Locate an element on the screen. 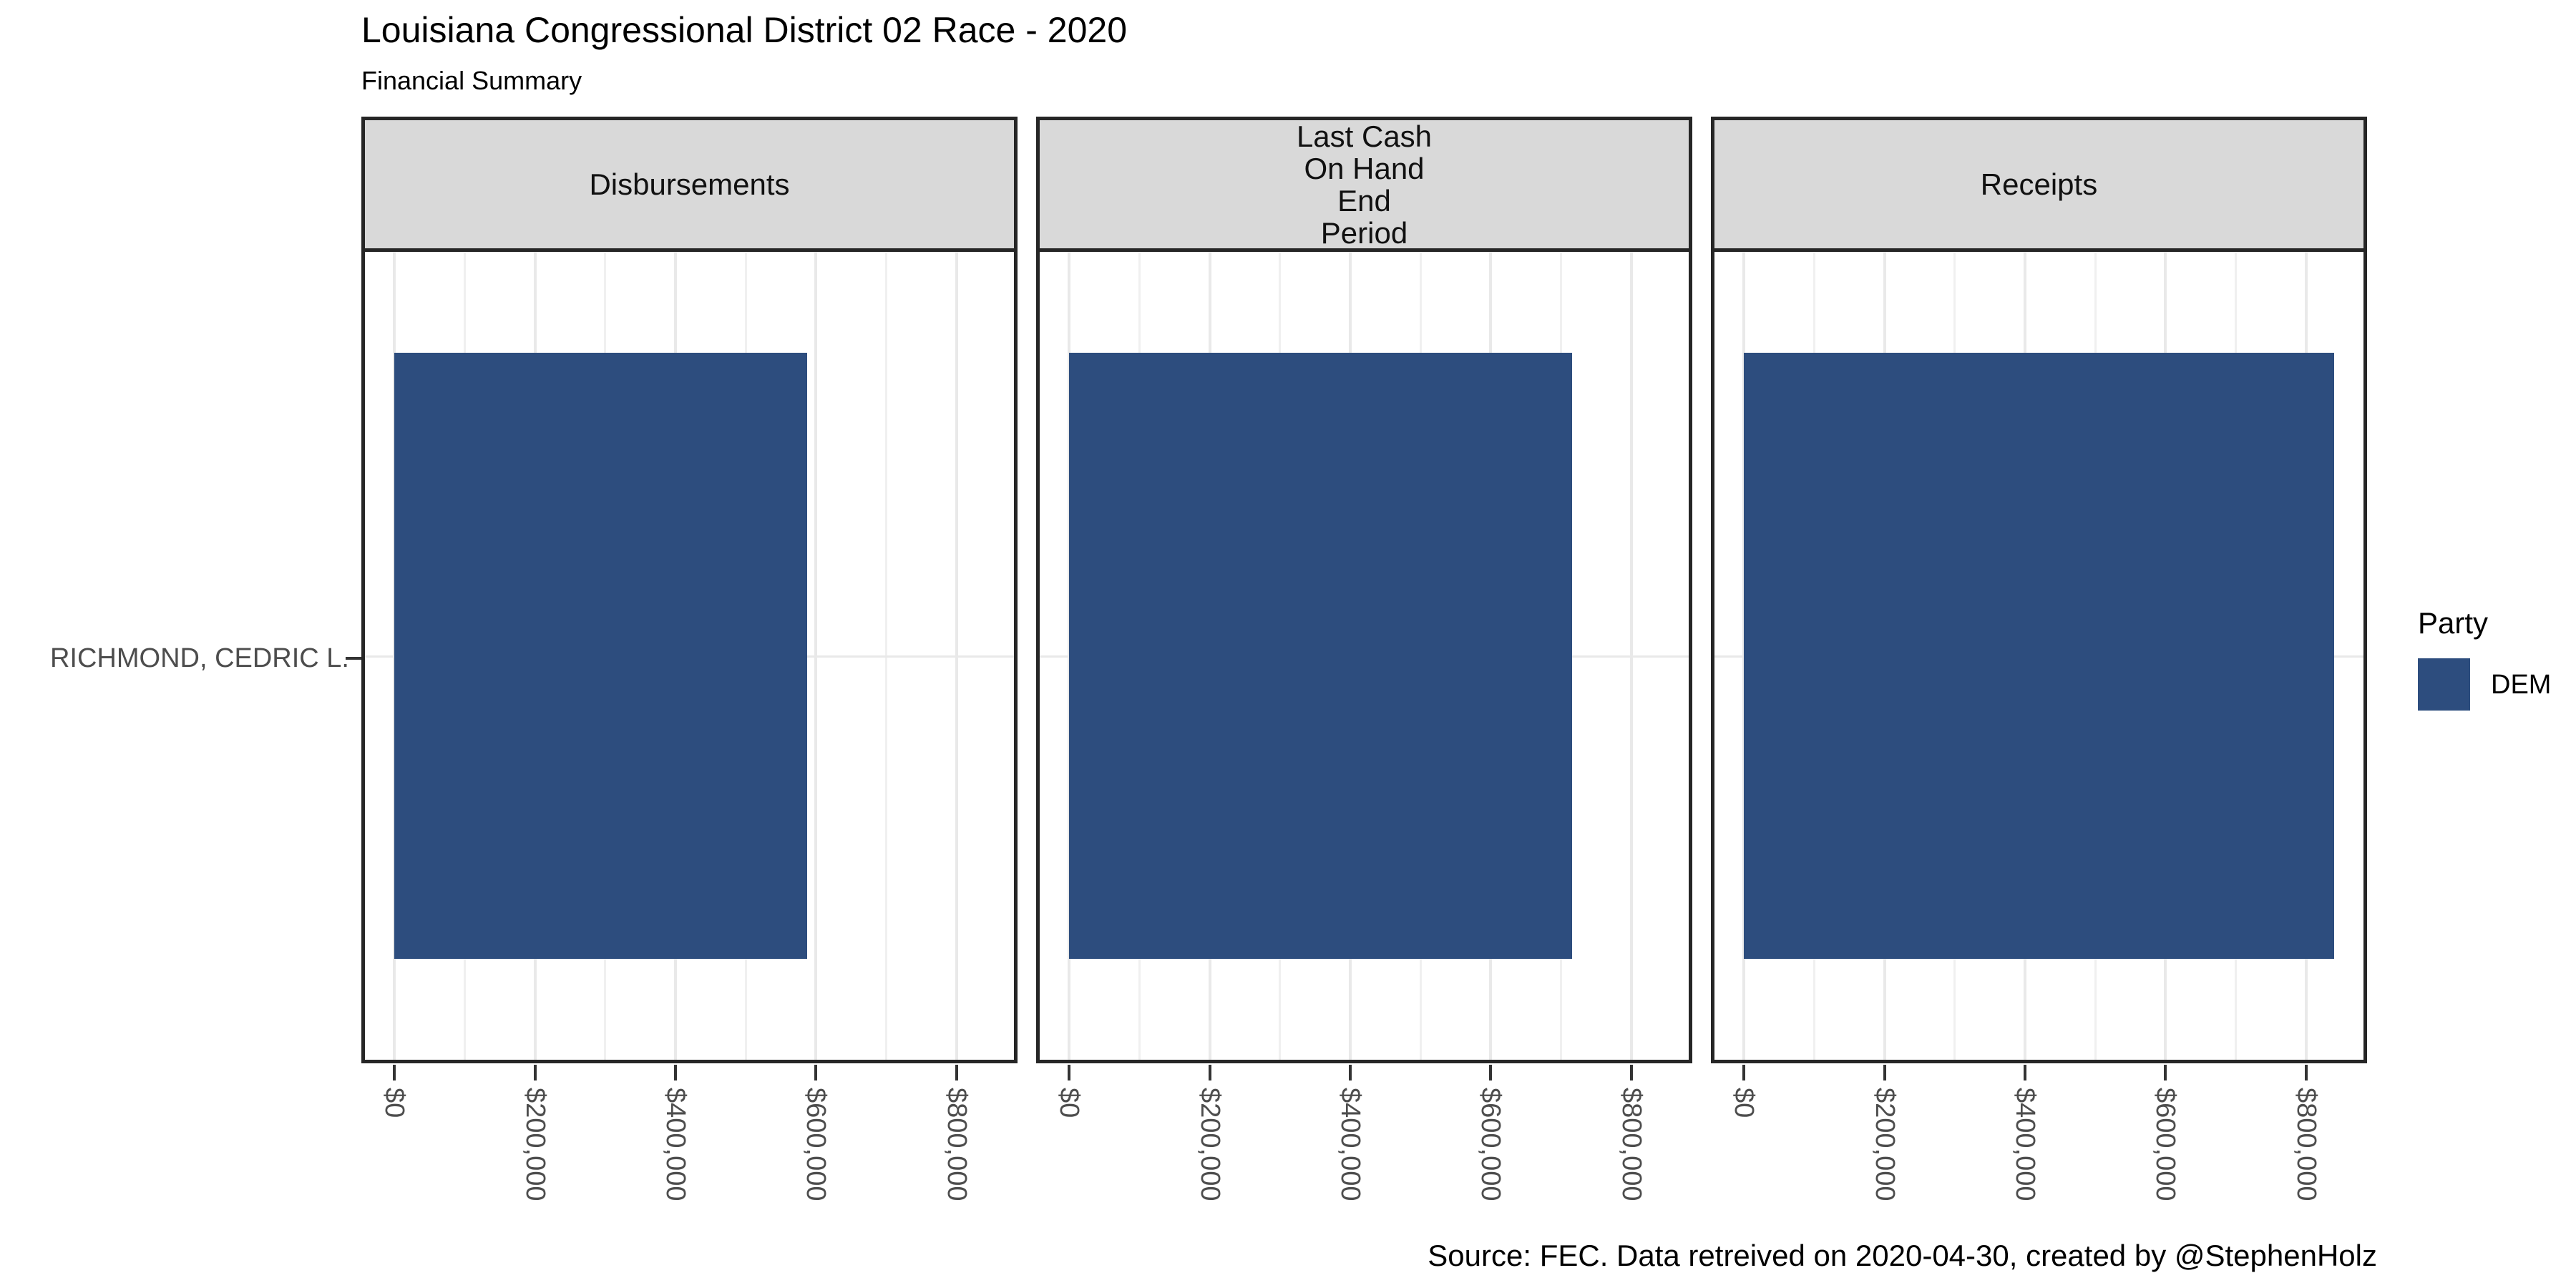 The width and height of the screenshot is (2576, 1288). facet-strip-label: Last Cash On Hand End Period is located at coordinates (1364, 184).